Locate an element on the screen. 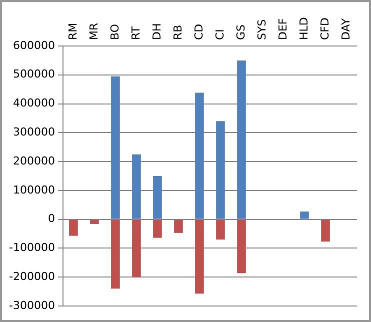 The image size is (371, 322). y-tick-label: 300000 is located at coordinates (33, 132).